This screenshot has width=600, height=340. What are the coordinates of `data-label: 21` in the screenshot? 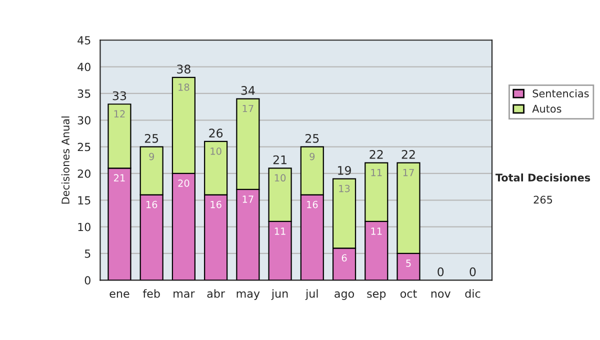 It's located at (119, 178).